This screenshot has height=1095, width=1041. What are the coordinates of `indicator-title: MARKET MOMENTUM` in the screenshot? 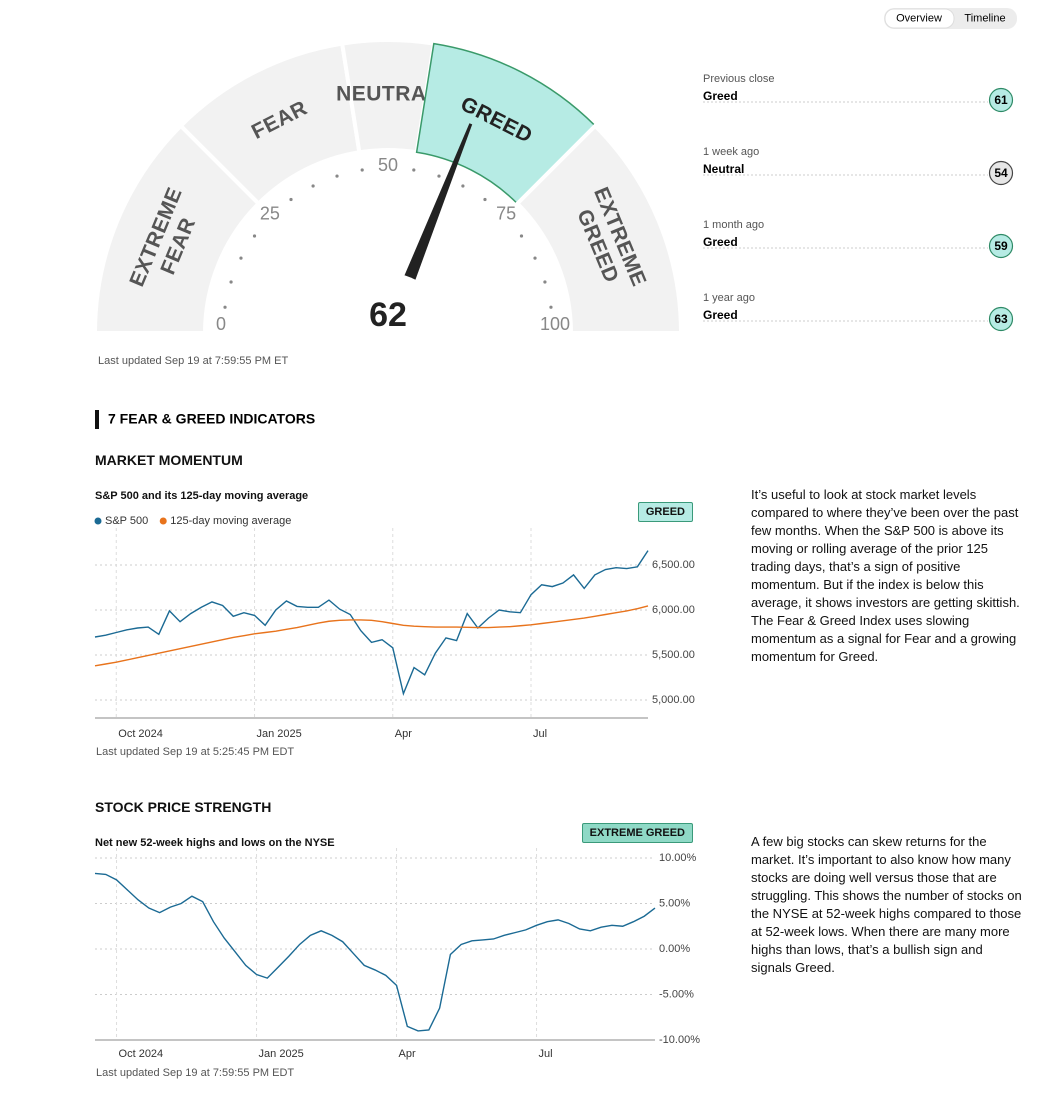 It's located at (169, 460).